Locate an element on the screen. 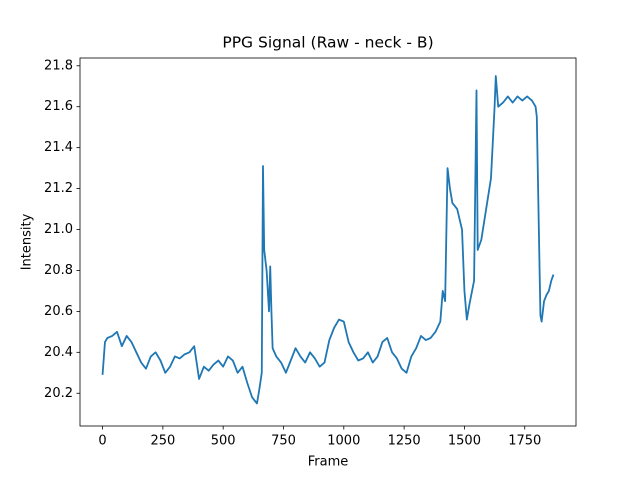  x-tick-label: 0 is located at coordinates (102, 441).